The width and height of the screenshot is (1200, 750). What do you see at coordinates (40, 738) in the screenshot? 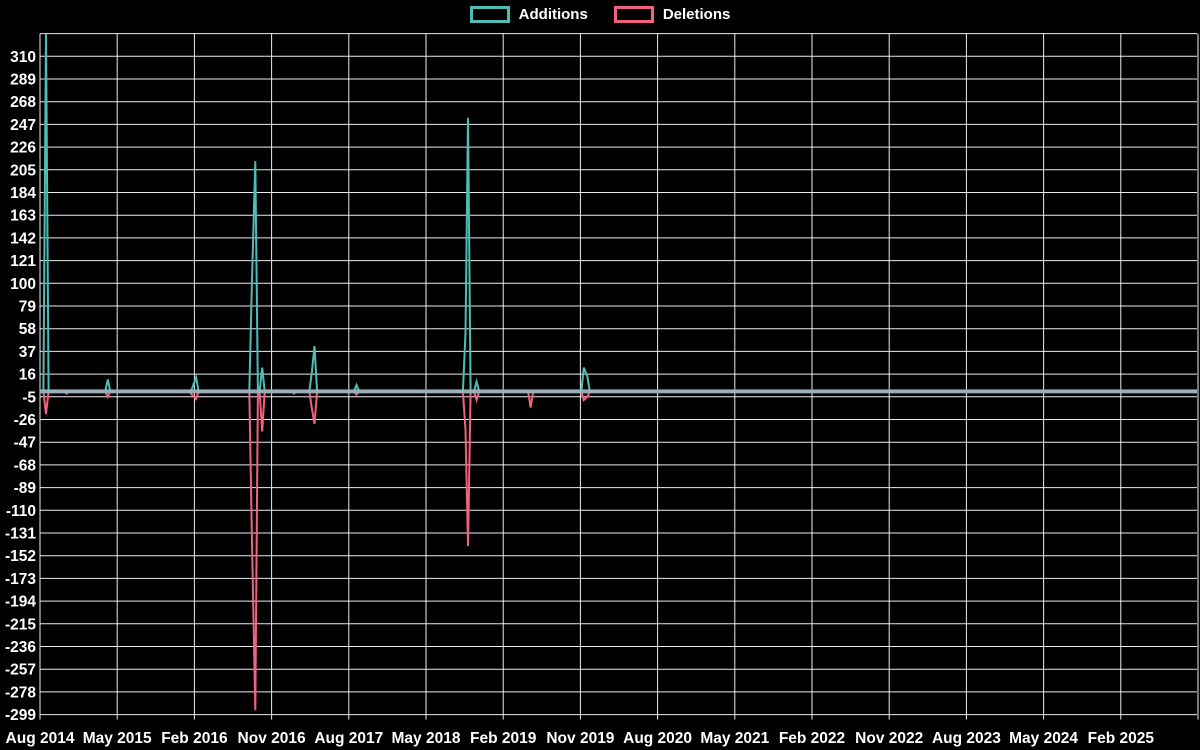
I see `svg-text: Aug 2014` at bounding box center [40, 738].